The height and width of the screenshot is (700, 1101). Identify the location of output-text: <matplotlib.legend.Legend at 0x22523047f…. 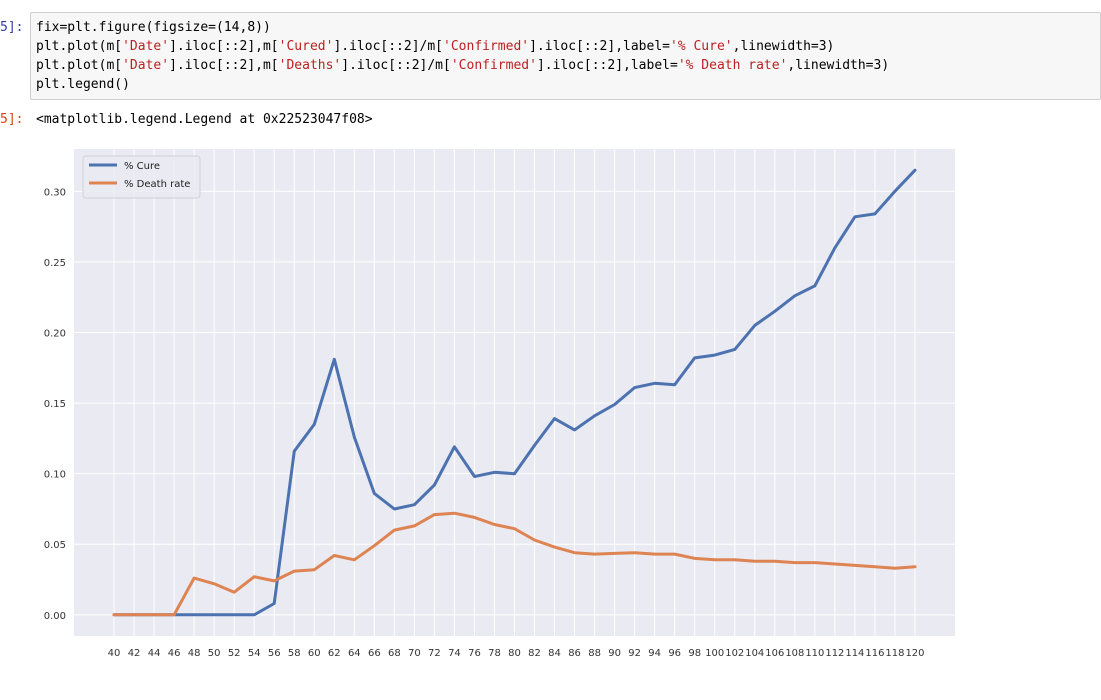
(204, 119).